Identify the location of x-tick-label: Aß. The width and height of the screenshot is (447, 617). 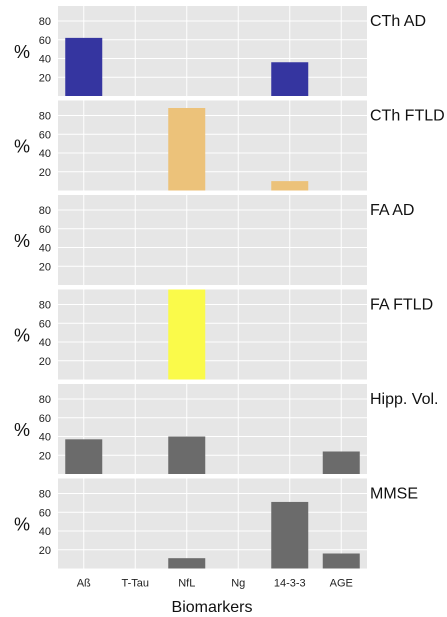
(84, 584).